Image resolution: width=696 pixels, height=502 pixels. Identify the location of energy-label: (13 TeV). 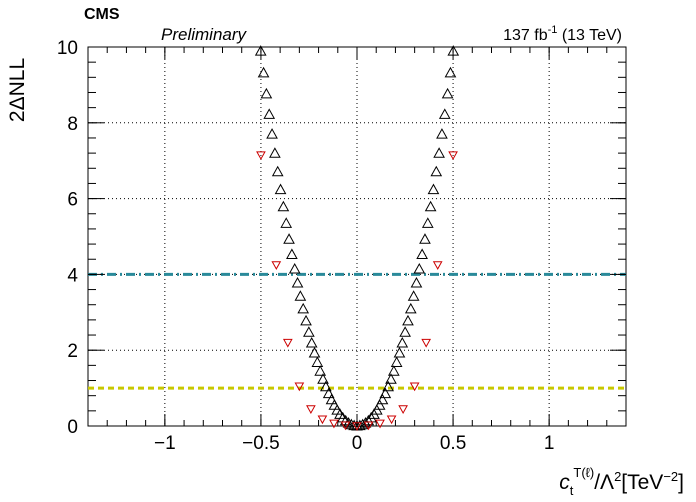
(589, 35).